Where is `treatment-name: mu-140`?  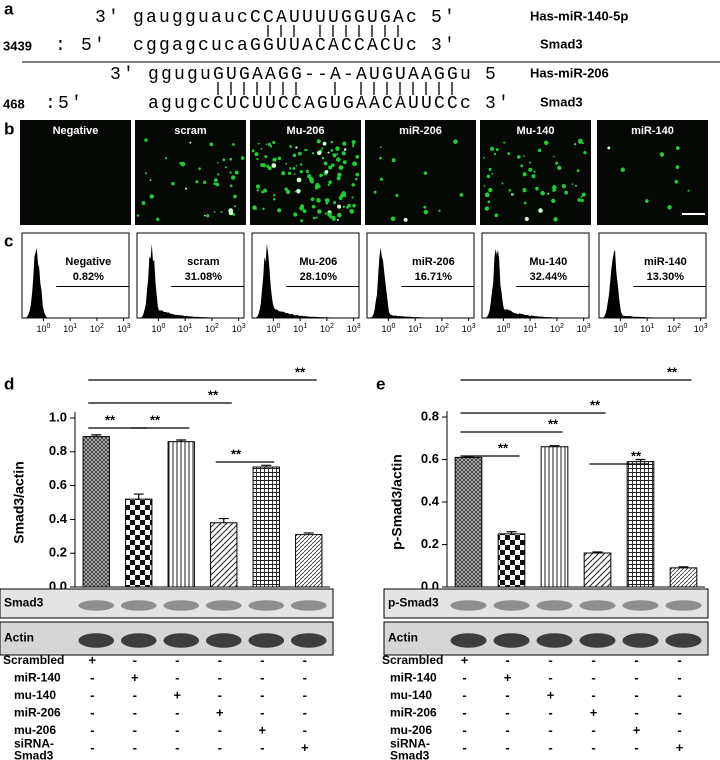 treatment-name: mu-140 is located at coordinates (411, 695).